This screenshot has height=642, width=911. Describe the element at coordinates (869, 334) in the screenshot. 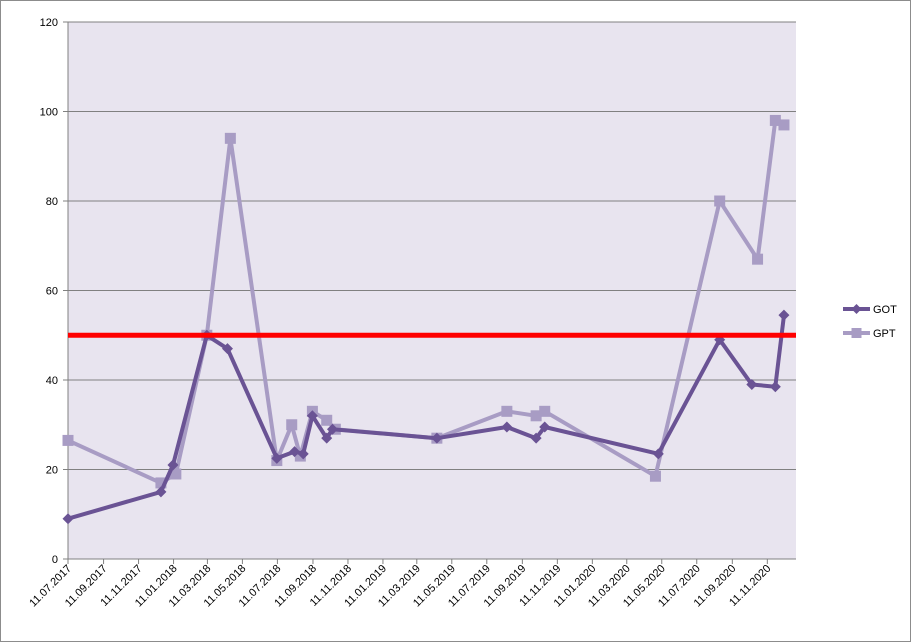

I see `legend-item-gpt: GPT` at that location.